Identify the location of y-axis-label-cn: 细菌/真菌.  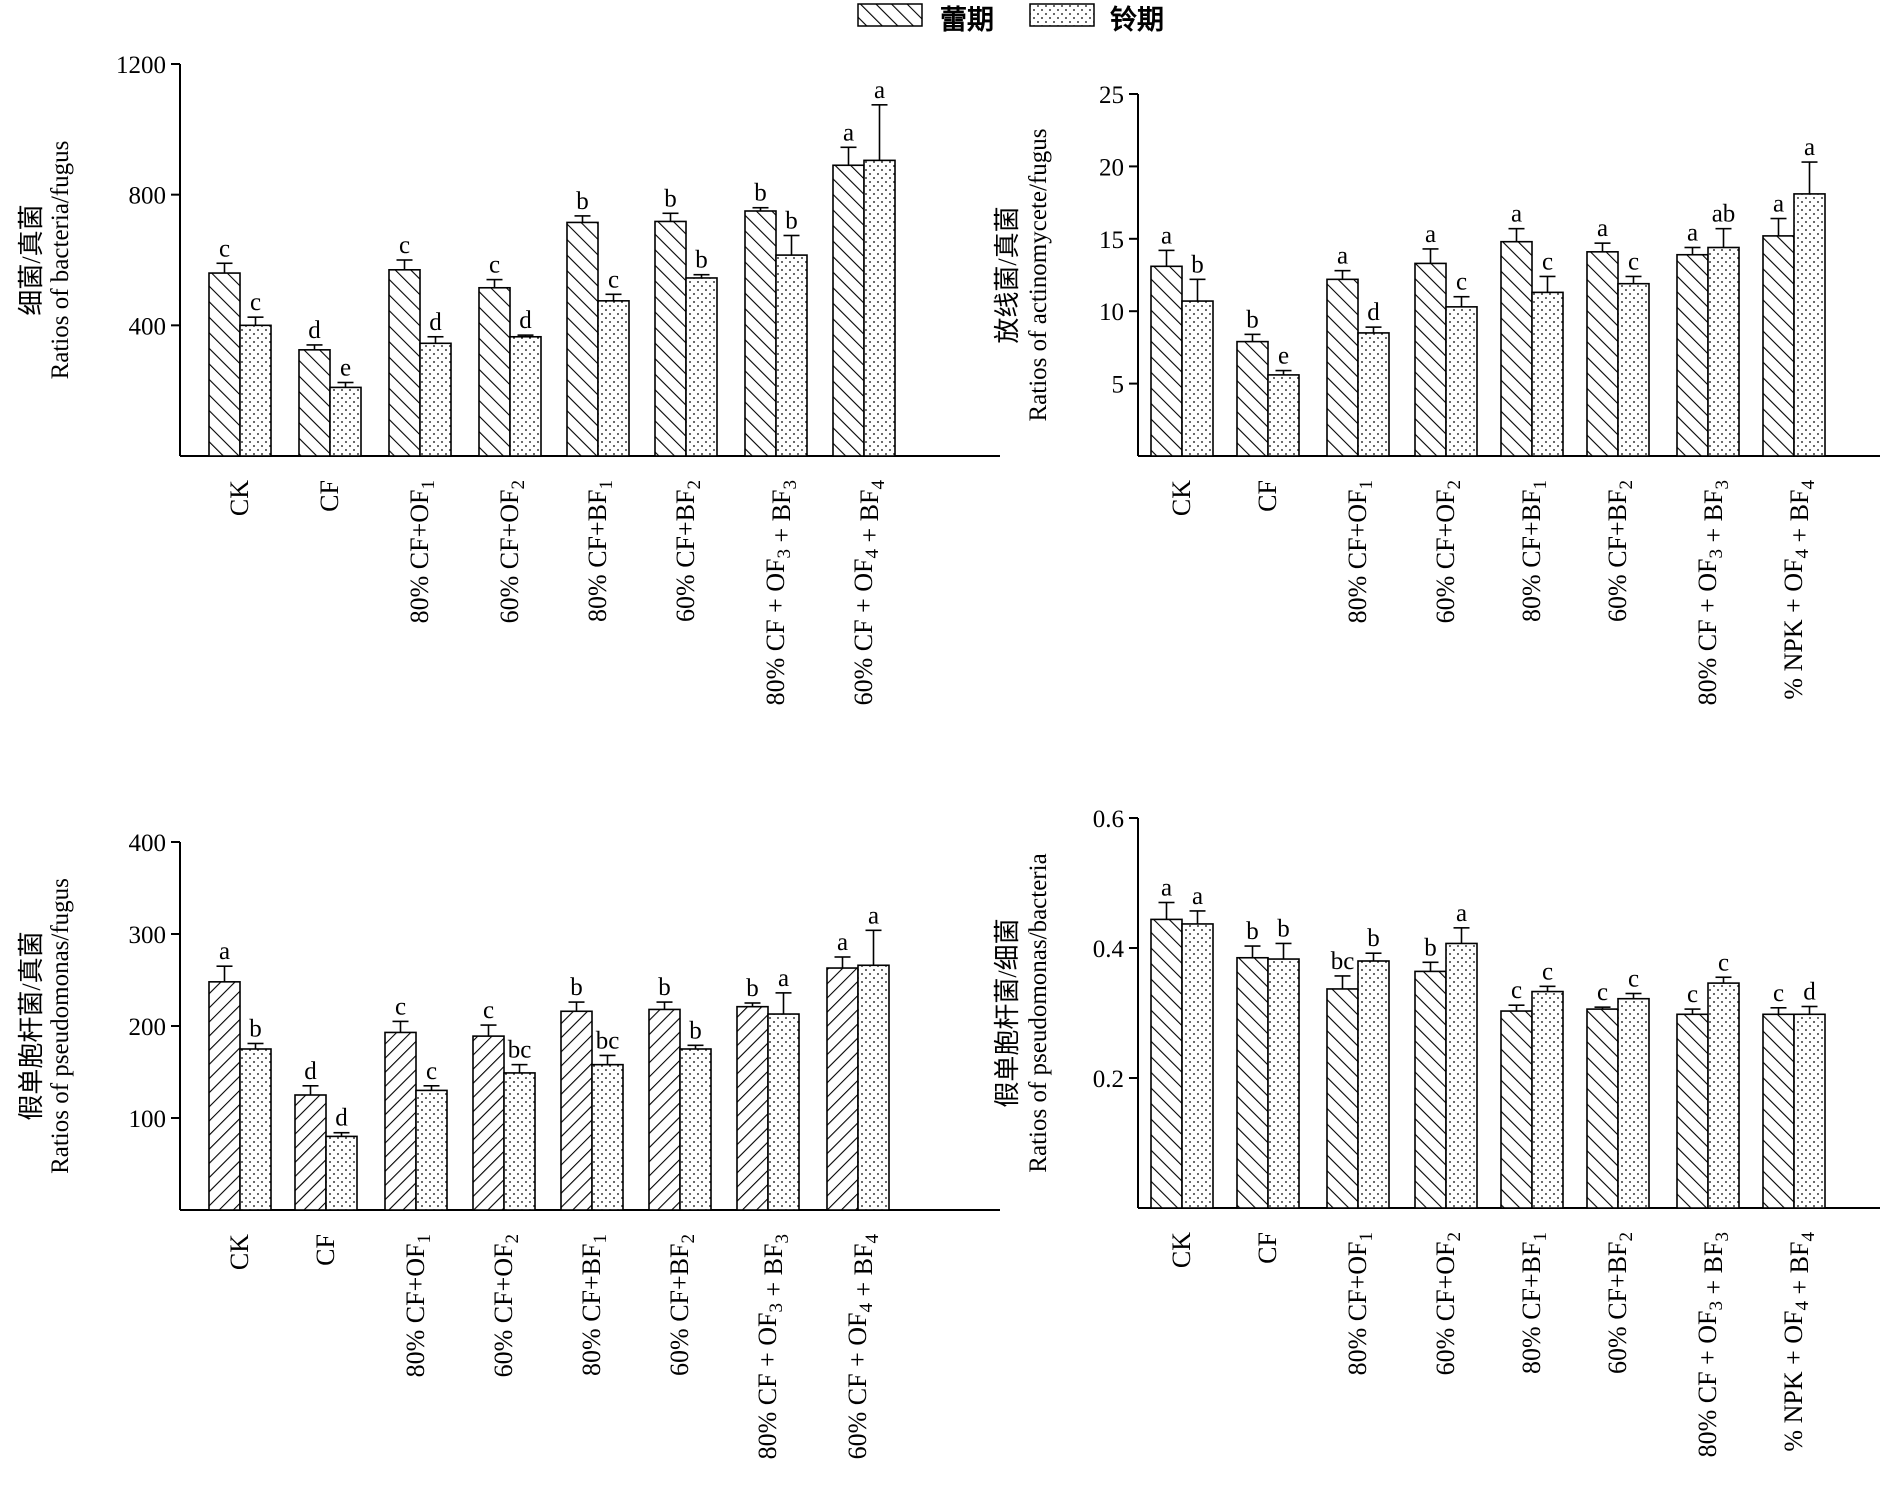
(31, 259).